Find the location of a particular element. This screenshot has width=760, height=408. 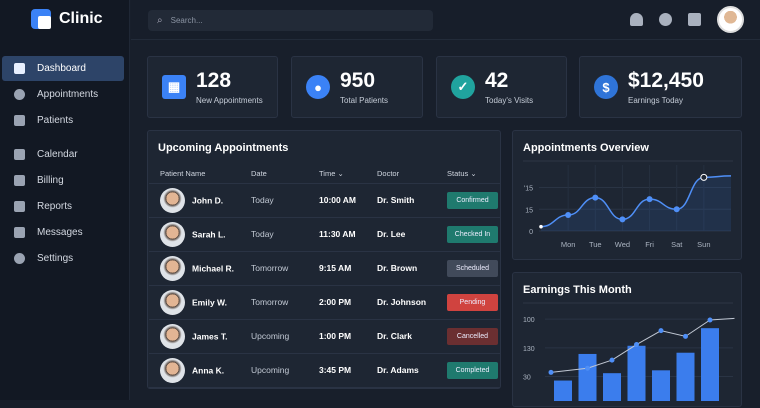

search-icon: ⌕ is located at coordinates (160, 20).